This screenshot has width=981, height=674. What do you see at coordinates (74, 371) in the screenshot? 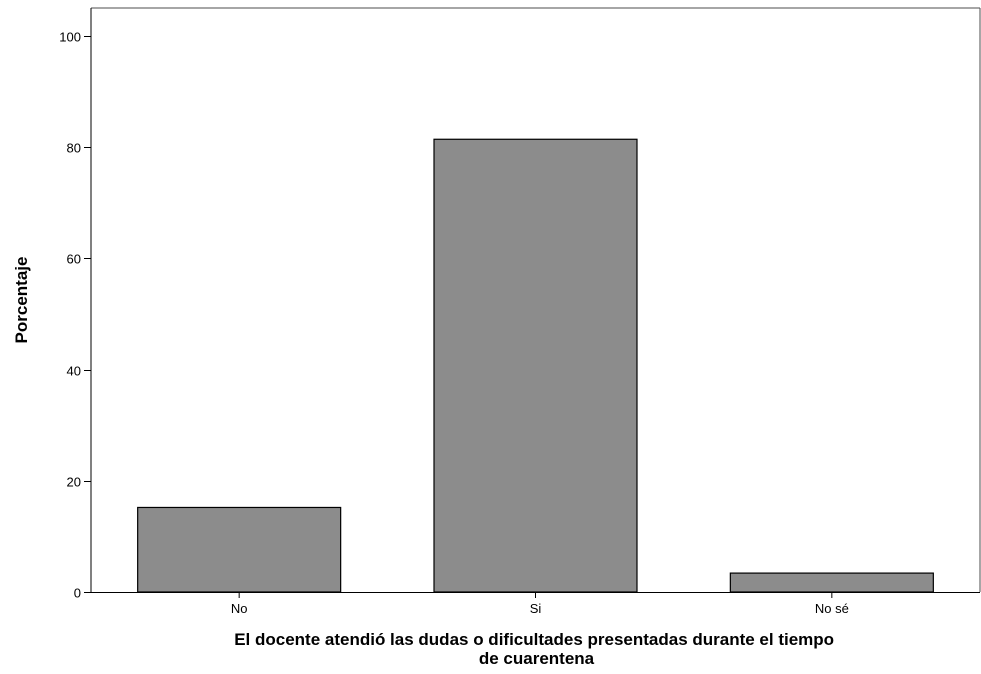
I see `y-tick-label: 40` at bounding box center [74, 371].